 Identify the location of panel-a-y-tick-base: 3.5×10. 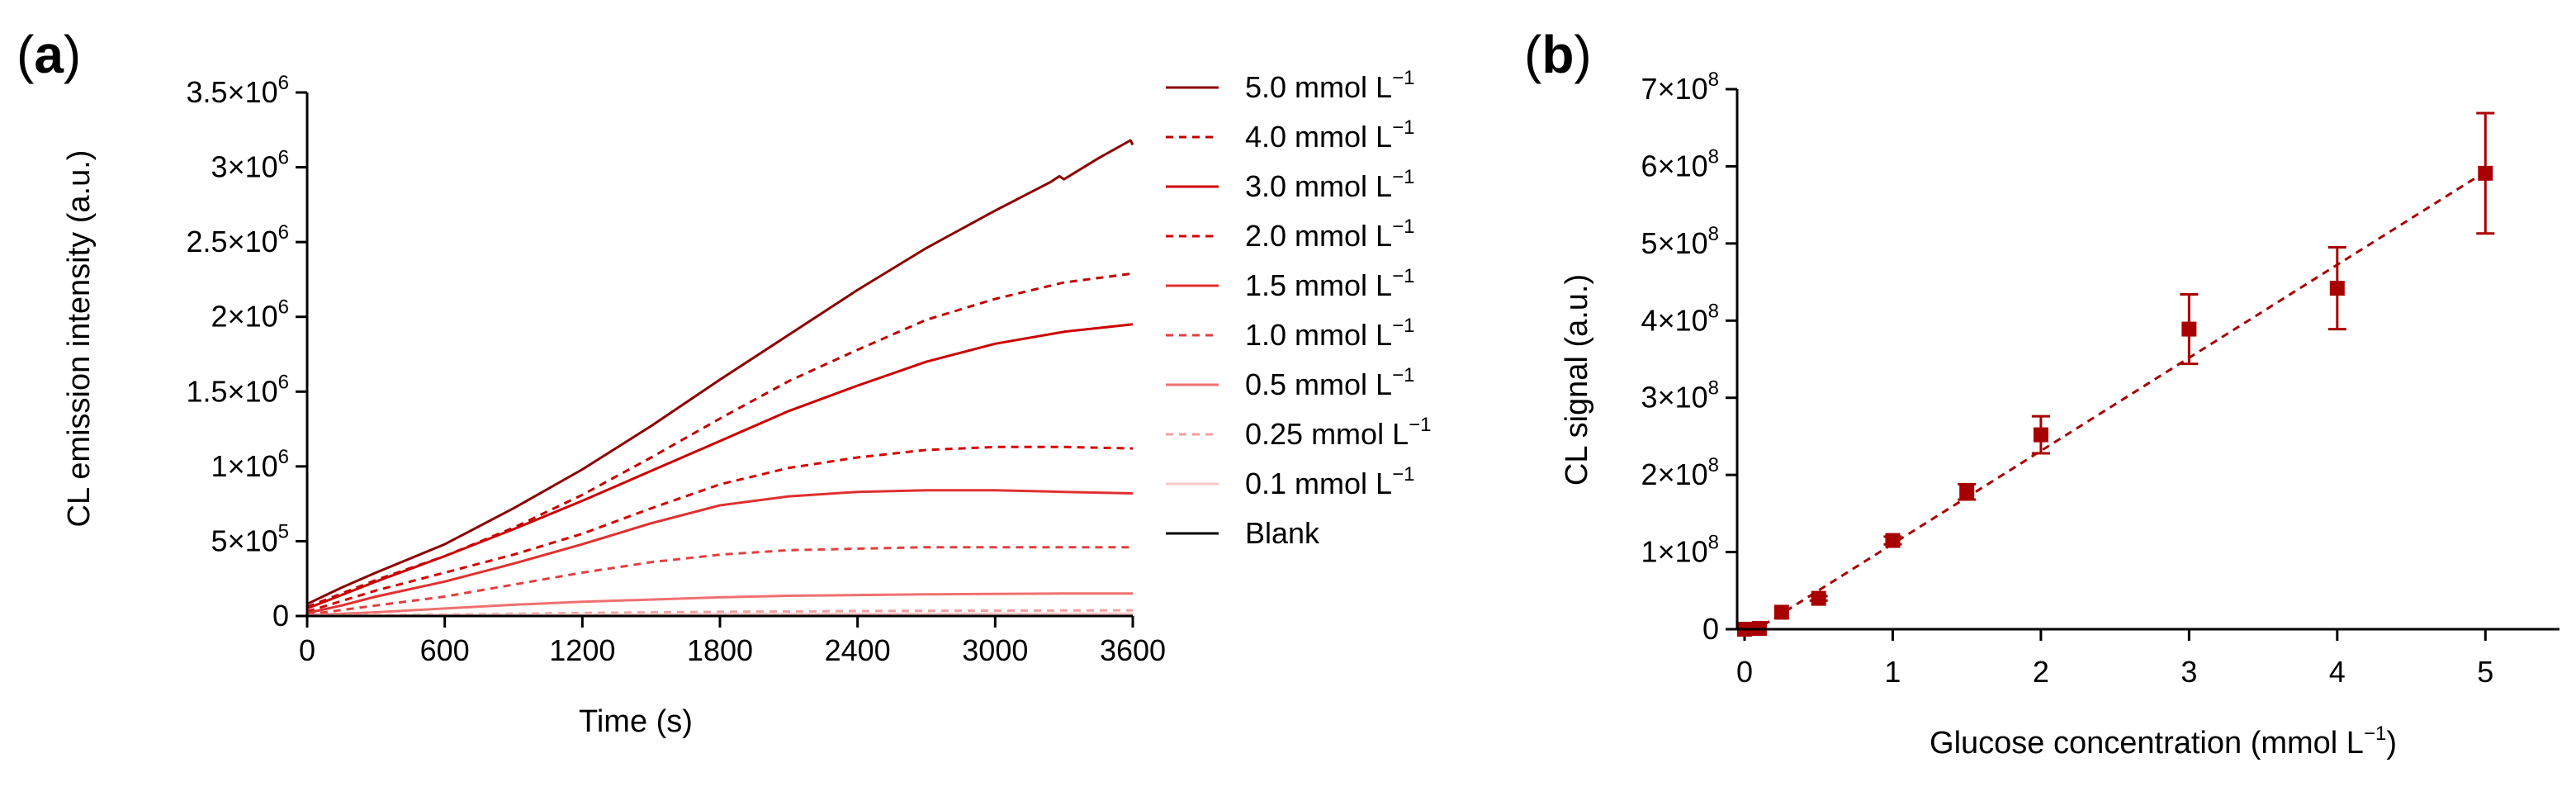
(232, 92).